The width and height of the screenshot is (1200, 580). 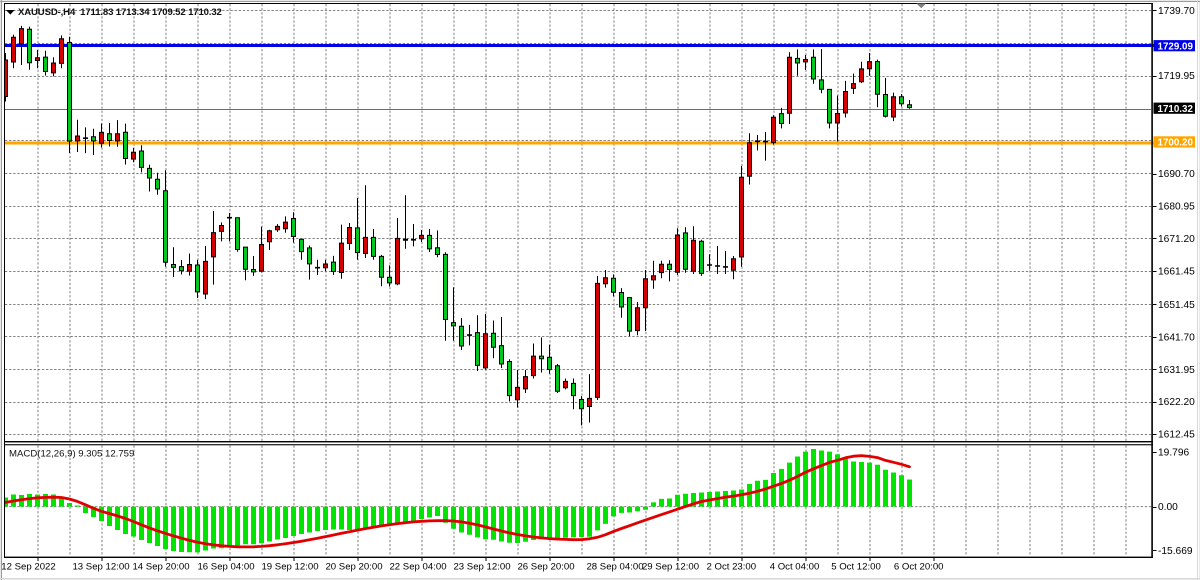 I want to click on svg-text: 1700.20, so click(x=1176, y=143).